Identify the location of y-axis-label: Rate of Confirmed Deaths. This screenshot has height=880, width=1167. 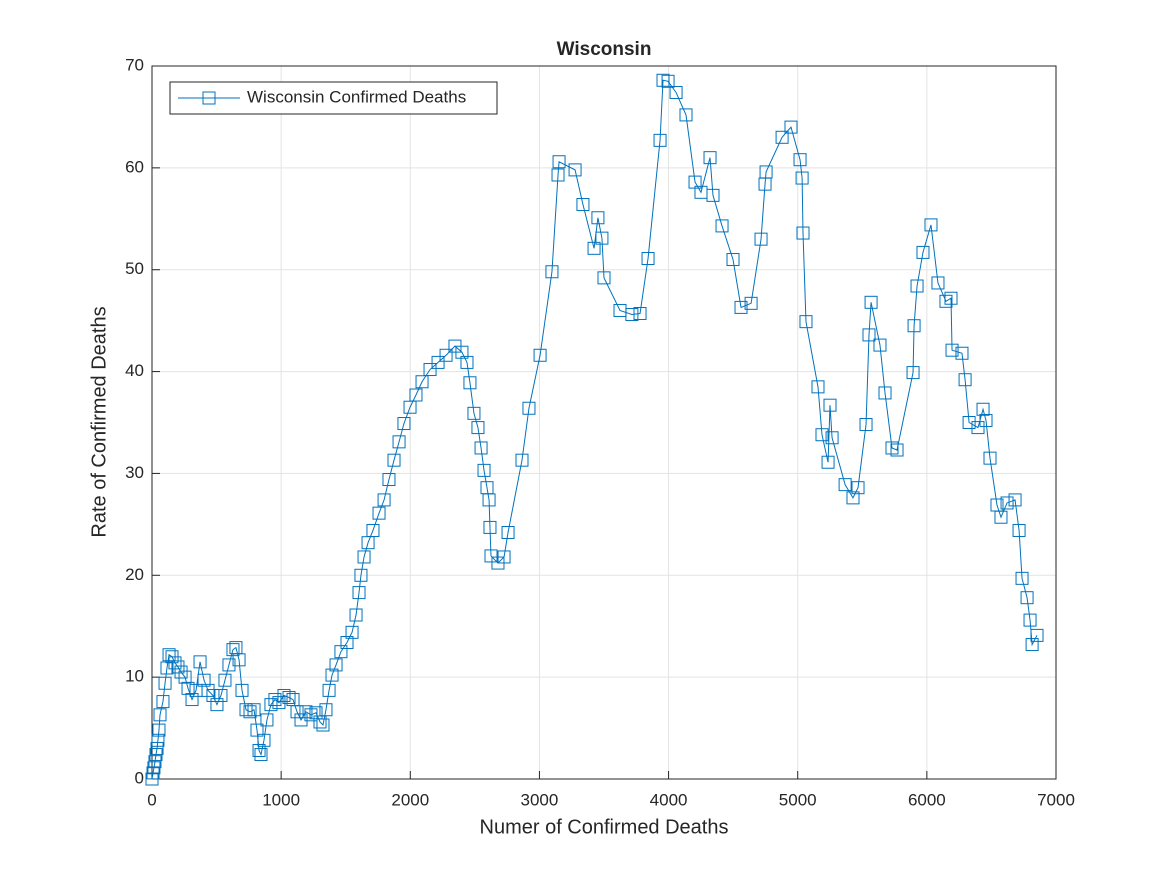
(99, 421).